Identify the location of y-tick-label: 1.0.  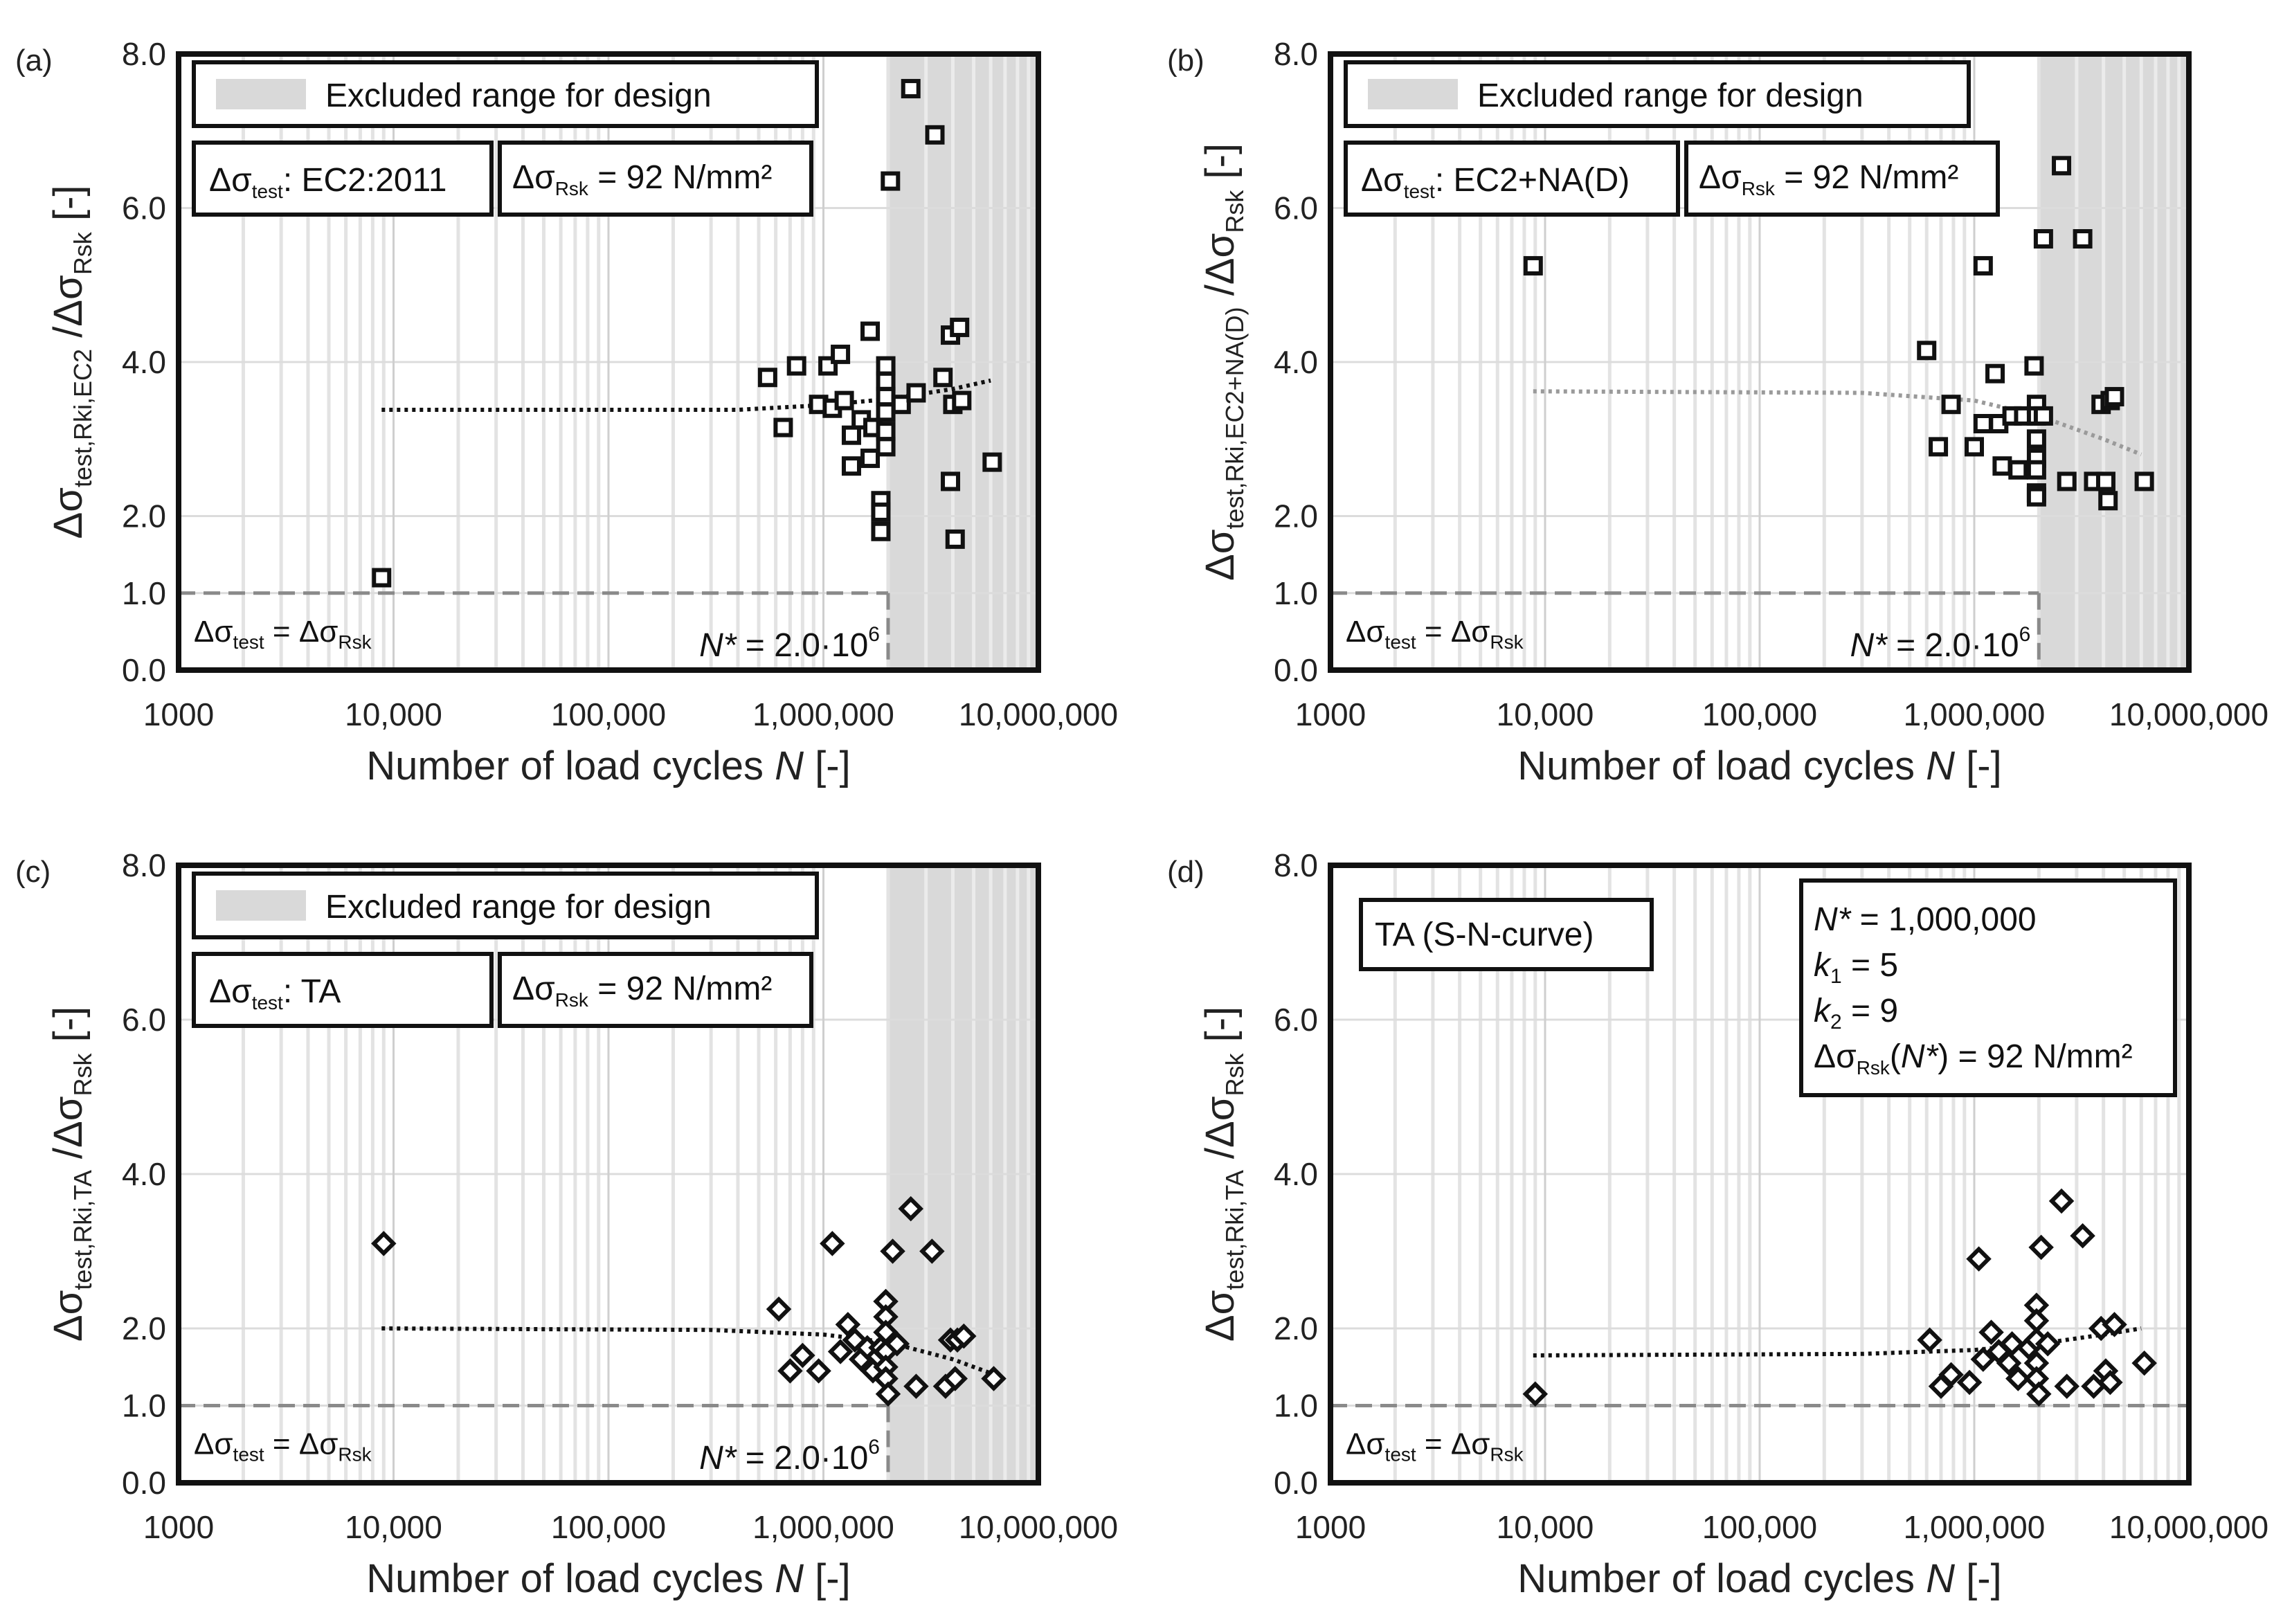
(1296, 593).